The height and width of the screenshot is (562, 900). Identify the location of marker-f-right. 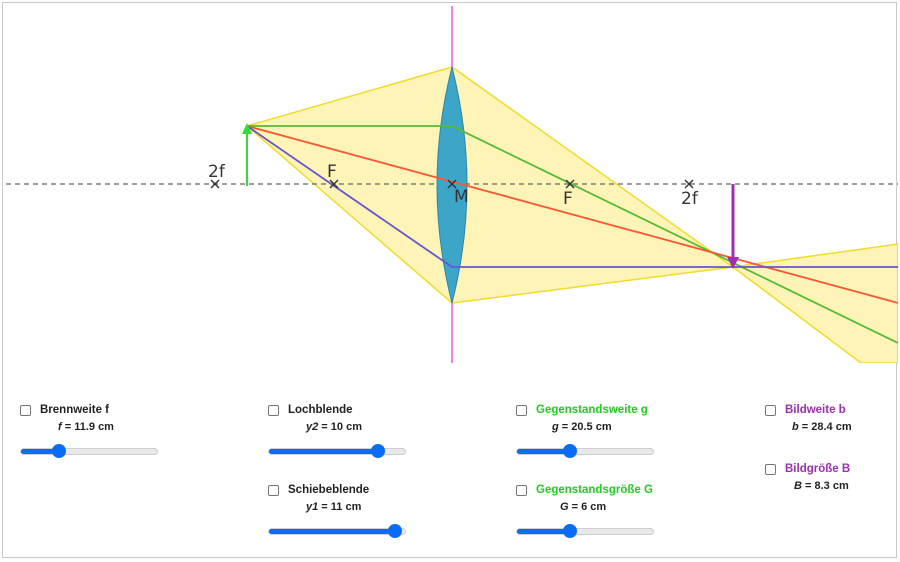
(570, 184).